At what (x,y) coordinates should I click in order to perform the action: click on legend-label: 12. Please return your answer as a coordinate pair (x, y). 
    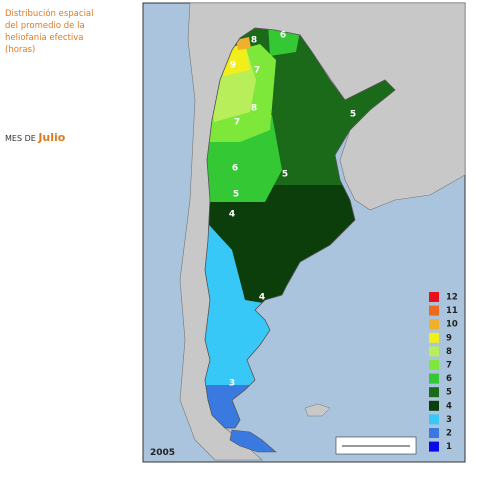
    Looking at the image, I should click on (452, 298).